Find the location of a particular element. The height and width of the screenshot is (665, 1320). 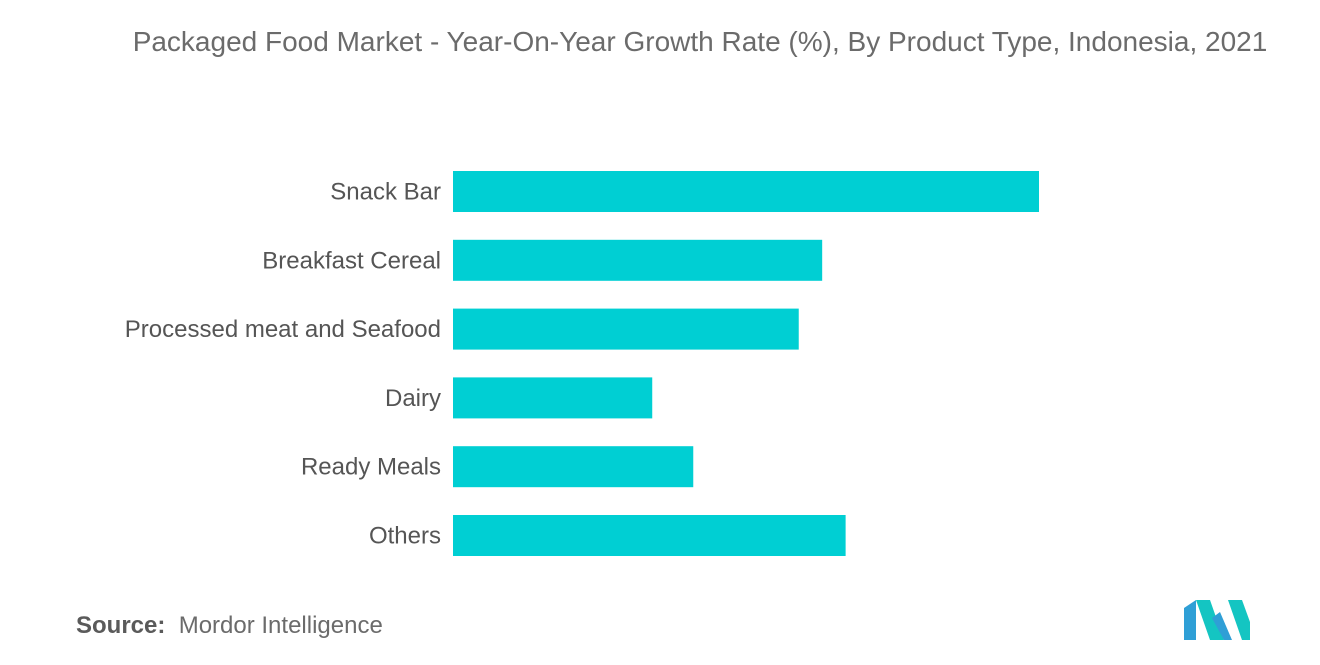

category-label: Ready Meals is located at coordinates (371, 467).